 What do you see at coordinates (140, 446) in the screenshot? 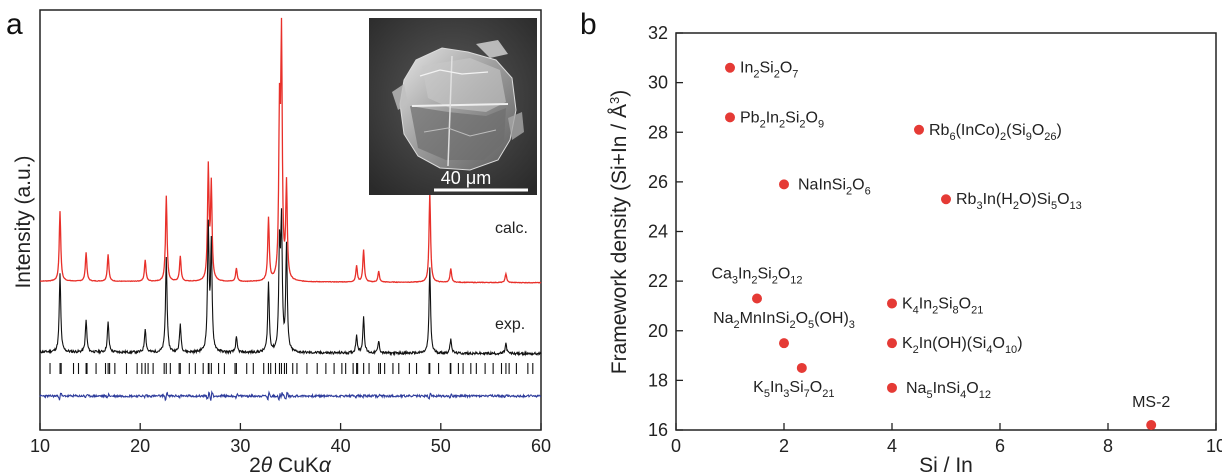
I see `x-tick-label: 20` at bounding box center [140, 446].